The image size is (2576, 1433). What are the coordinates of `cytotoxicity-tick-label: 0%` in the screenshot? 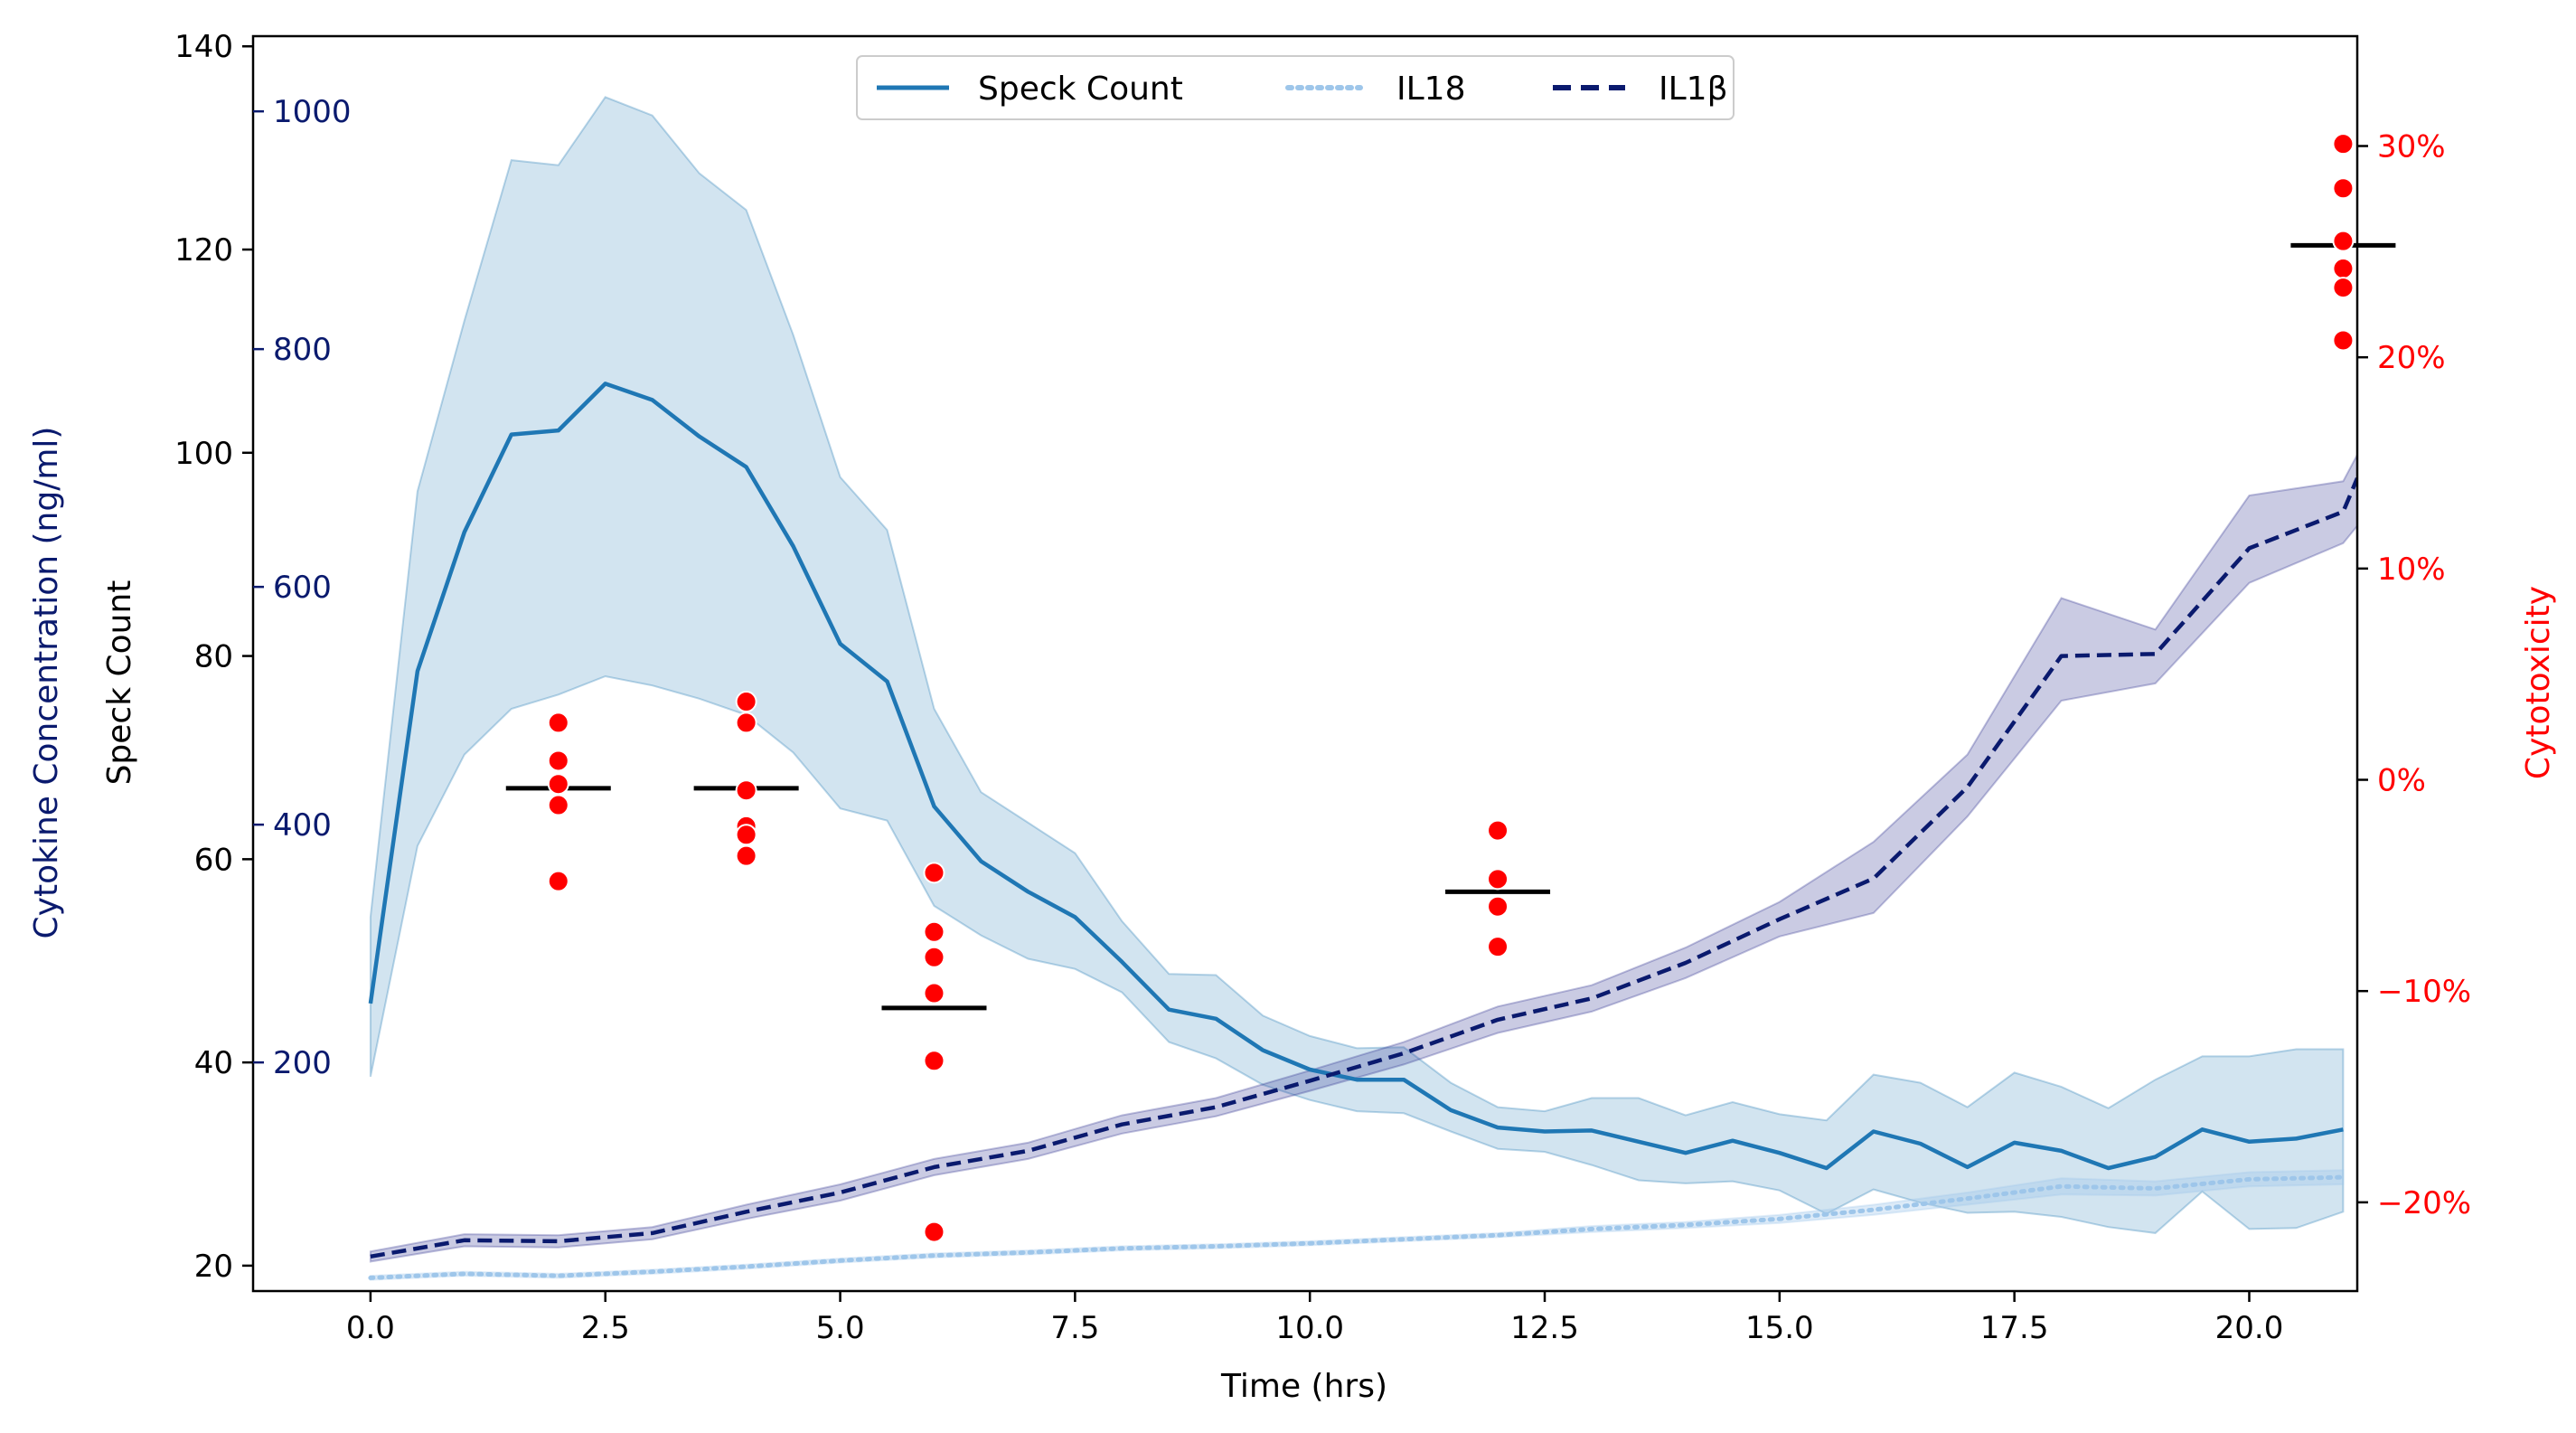 It's located at (2402, 781).